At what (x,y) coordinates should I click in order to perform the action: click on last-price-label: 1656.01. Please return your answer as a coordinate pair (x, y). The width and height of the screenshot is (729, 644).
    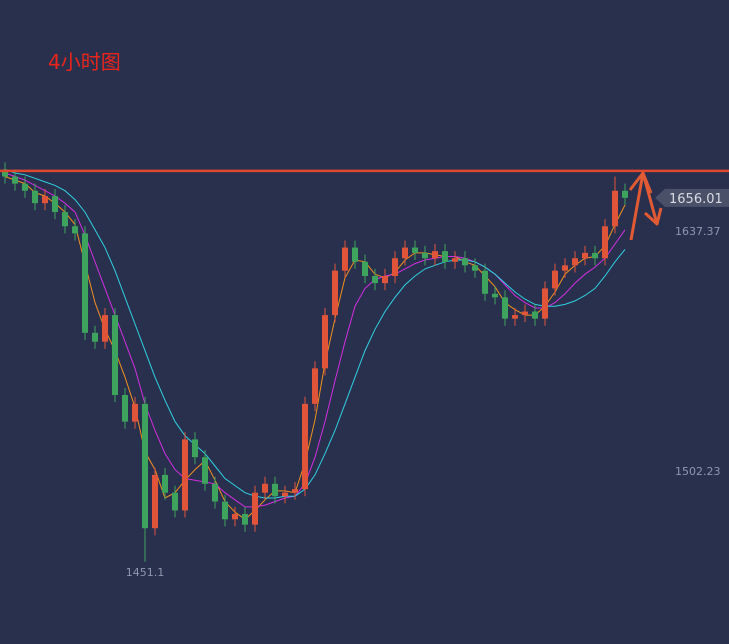
    Looking at the image, I should click on (696, 199).